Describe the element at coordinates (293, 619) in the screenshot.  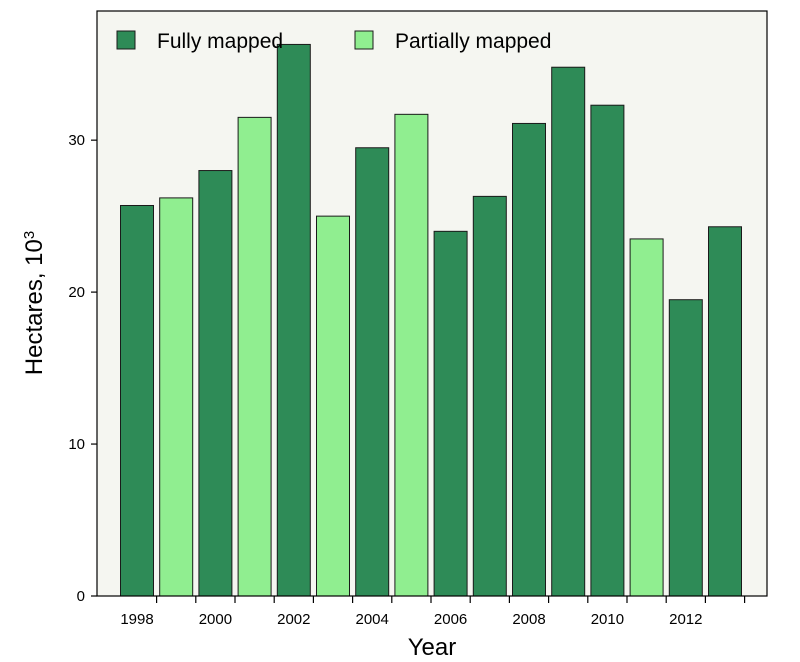
I see `x-tick-label-2002: 2002` at that location.